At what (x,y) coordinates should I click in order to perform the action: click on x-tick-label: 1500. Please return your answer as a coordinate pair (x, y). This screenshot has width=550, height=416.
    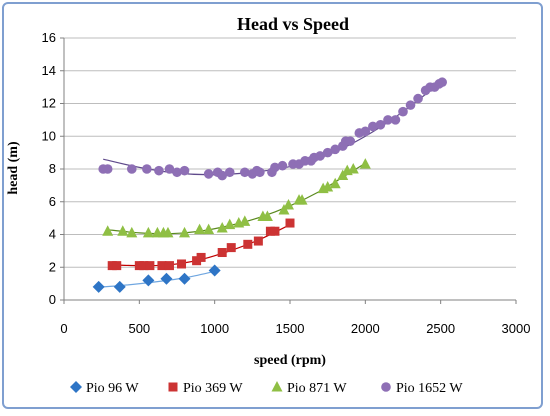
    Looking at the image, I should click on (290, 328).